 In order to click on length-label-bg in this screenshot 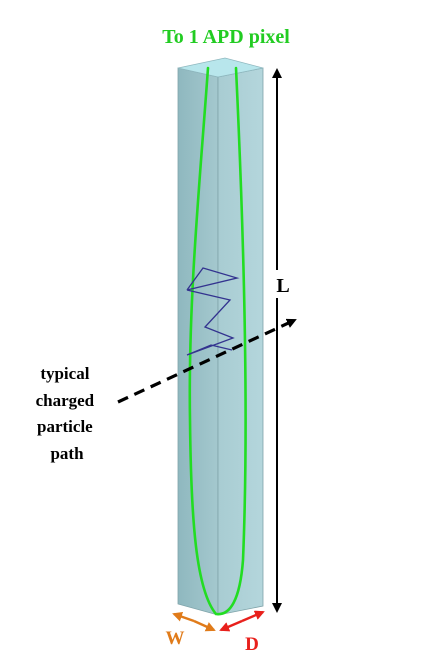, I will do `click(279, 284)`.